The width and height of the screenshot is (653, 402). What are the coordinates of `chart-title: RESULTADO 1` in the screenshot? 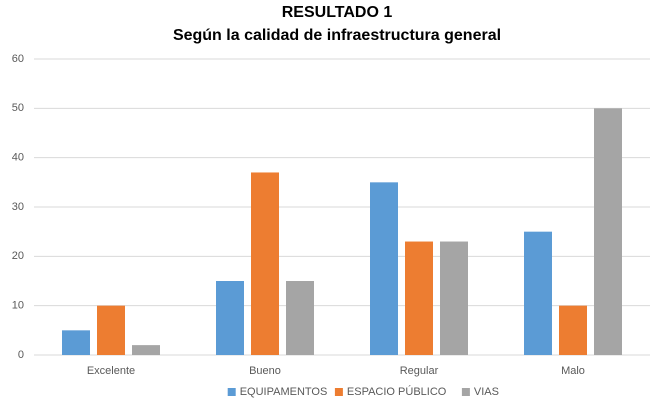 It's located at (337, 12).